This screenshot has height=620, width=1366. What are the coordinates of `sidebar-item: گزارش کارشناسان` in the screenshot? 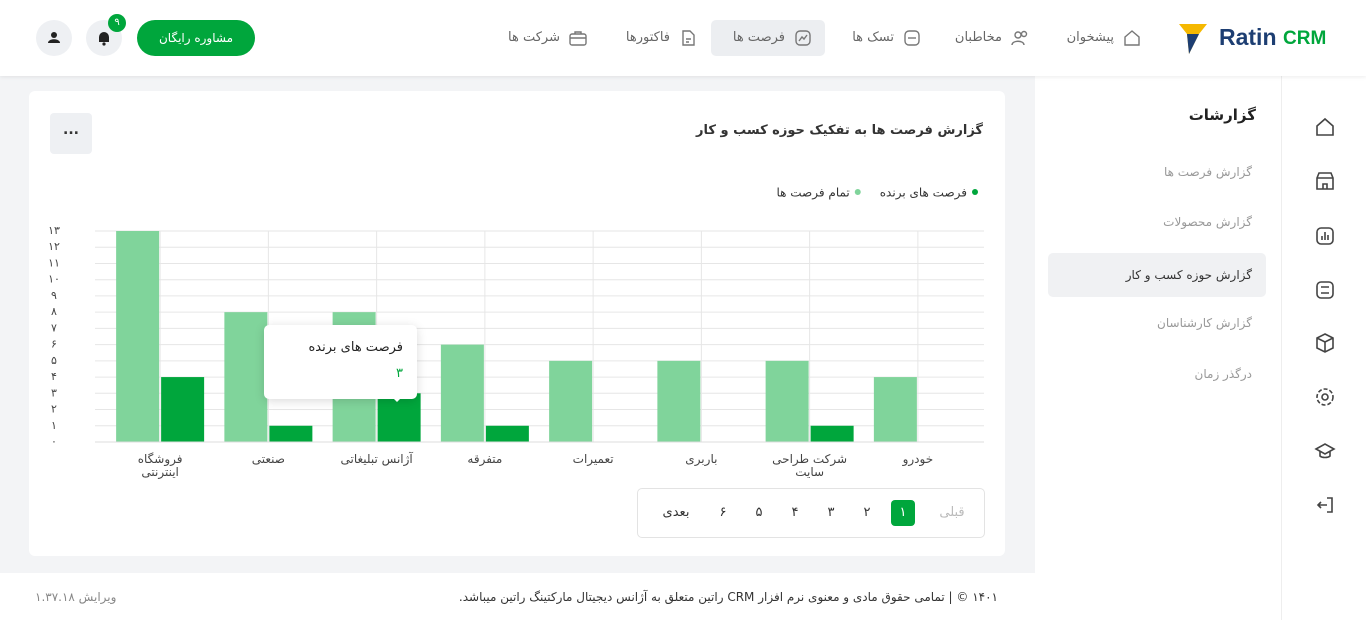 It's located at (1157, 323).